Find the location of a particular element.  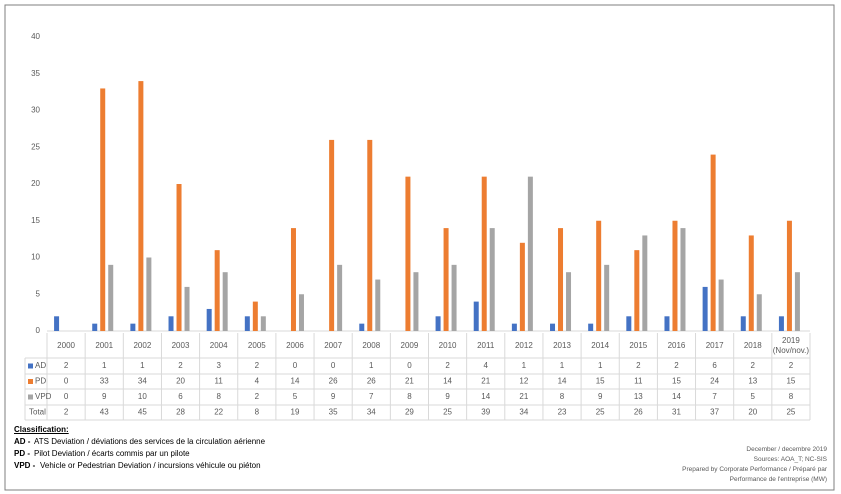

total-value: 2 is located at coordinates (66, 412).